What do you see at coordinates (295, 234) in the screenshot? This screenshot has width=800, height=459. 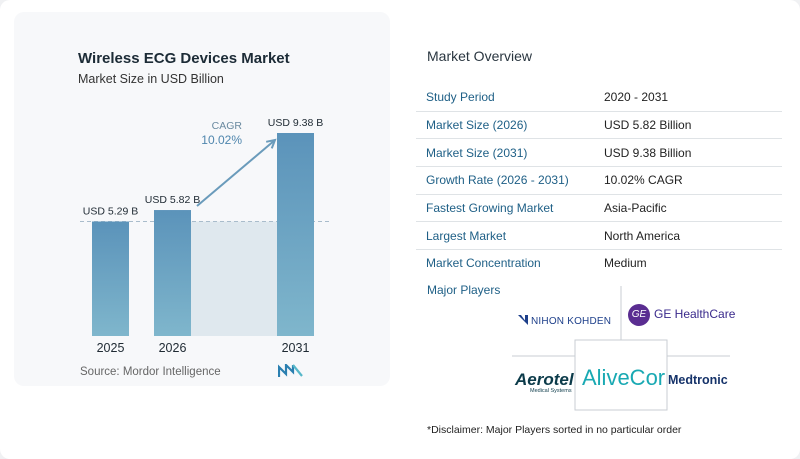 I see `bar-2031` at bounding box center [295, 234].